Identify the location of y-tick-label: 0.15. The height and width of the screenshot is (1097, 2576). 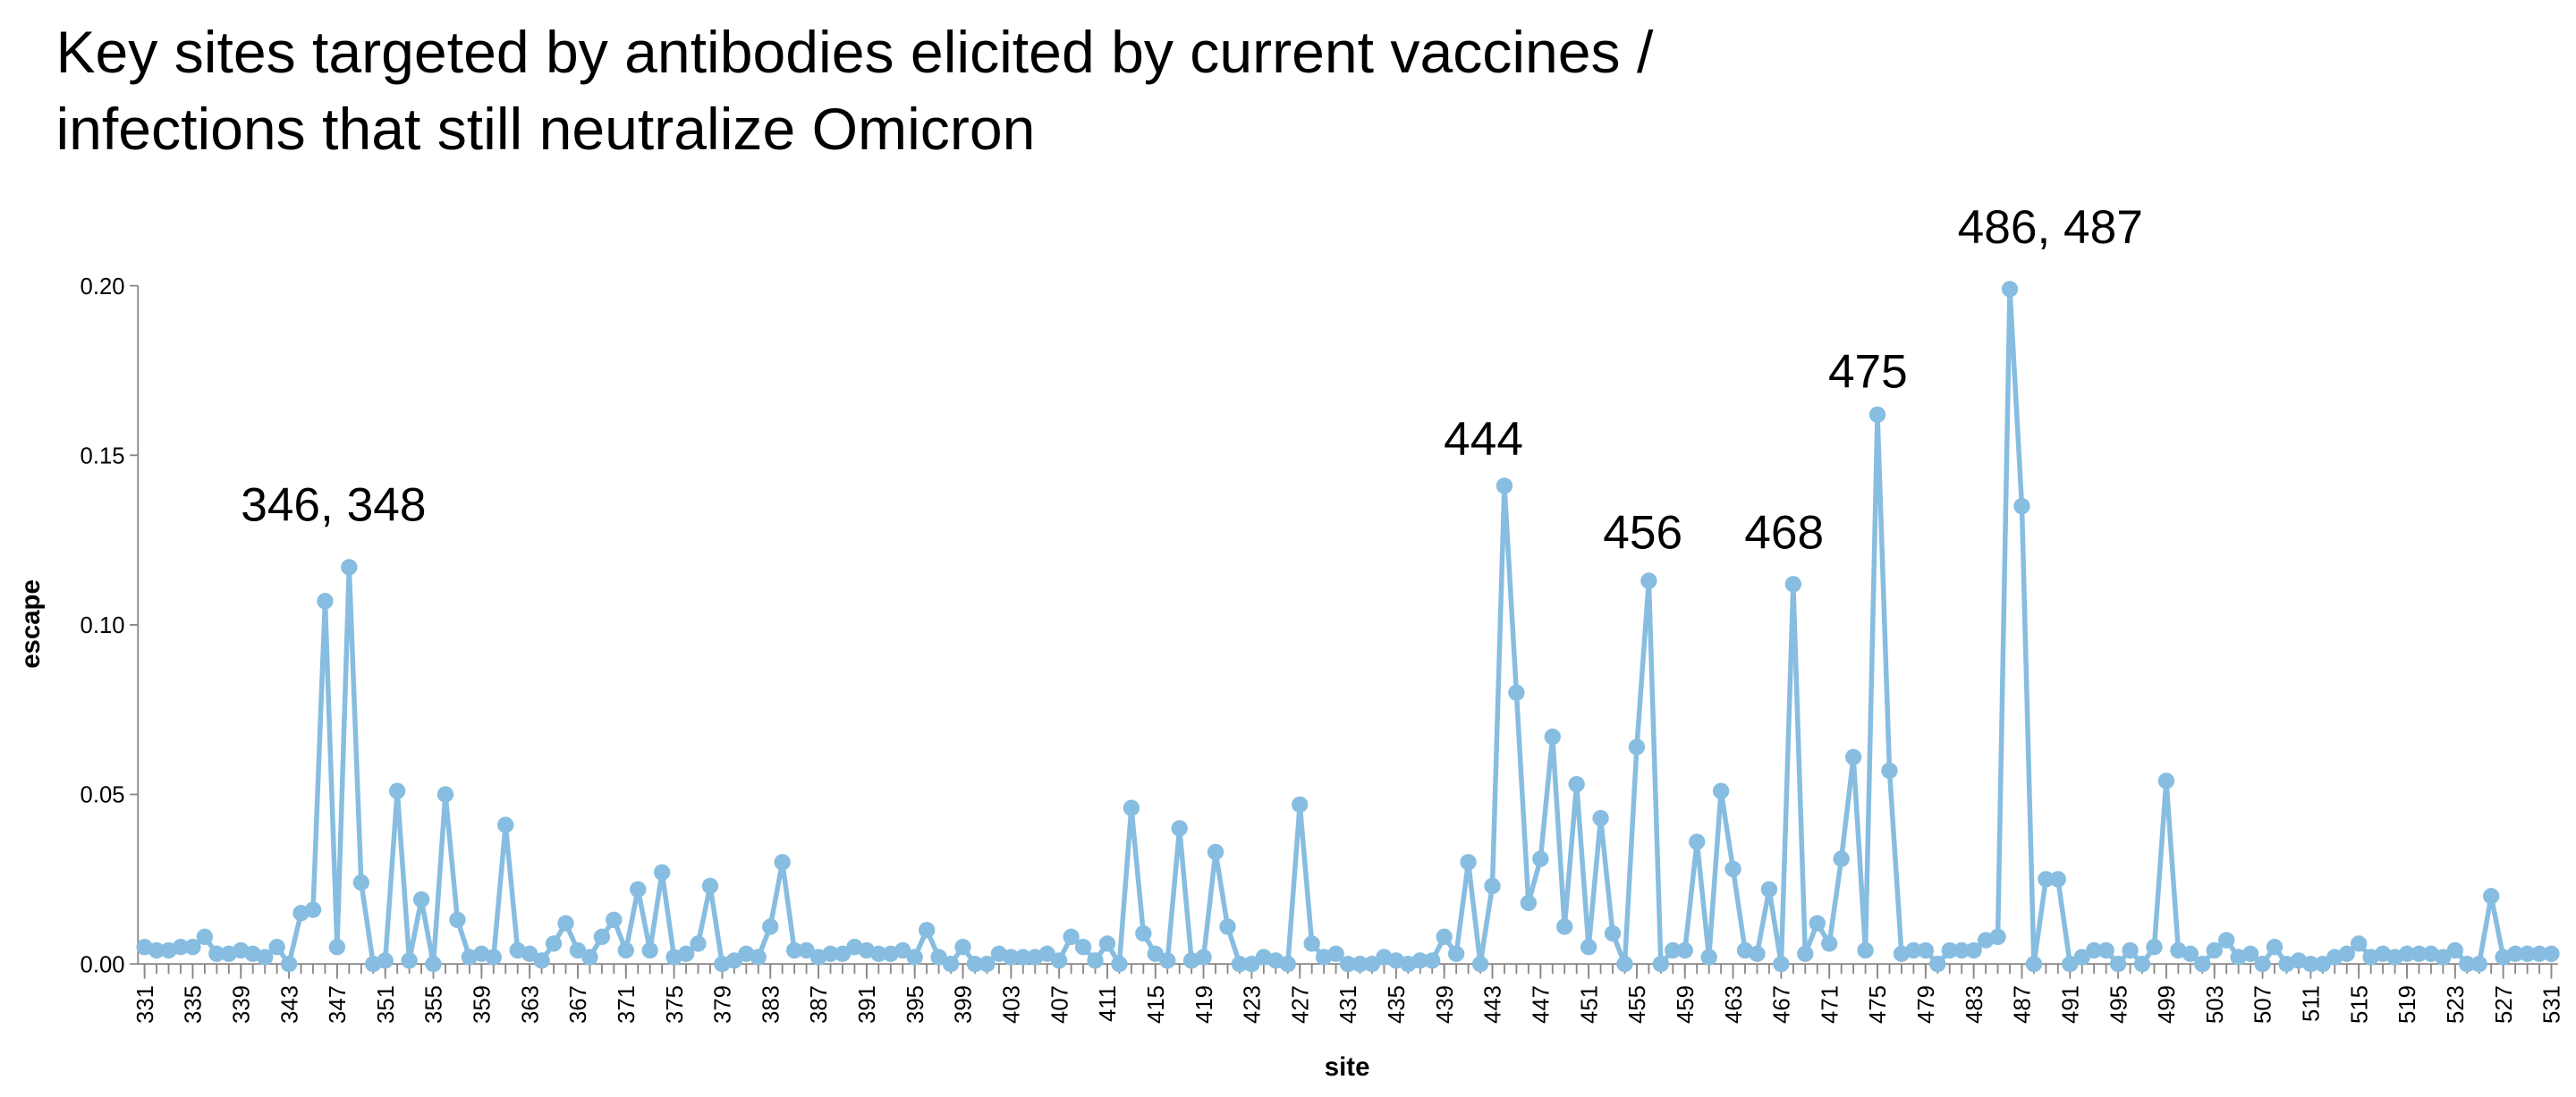
(102, 455).